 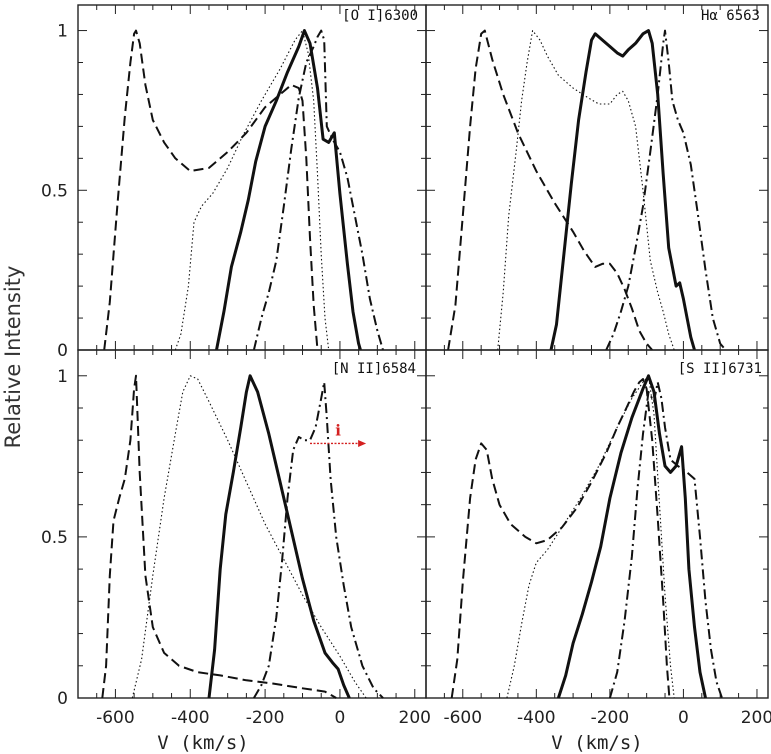 I want to click on annotation-label: i, so click(x=338, y=430).